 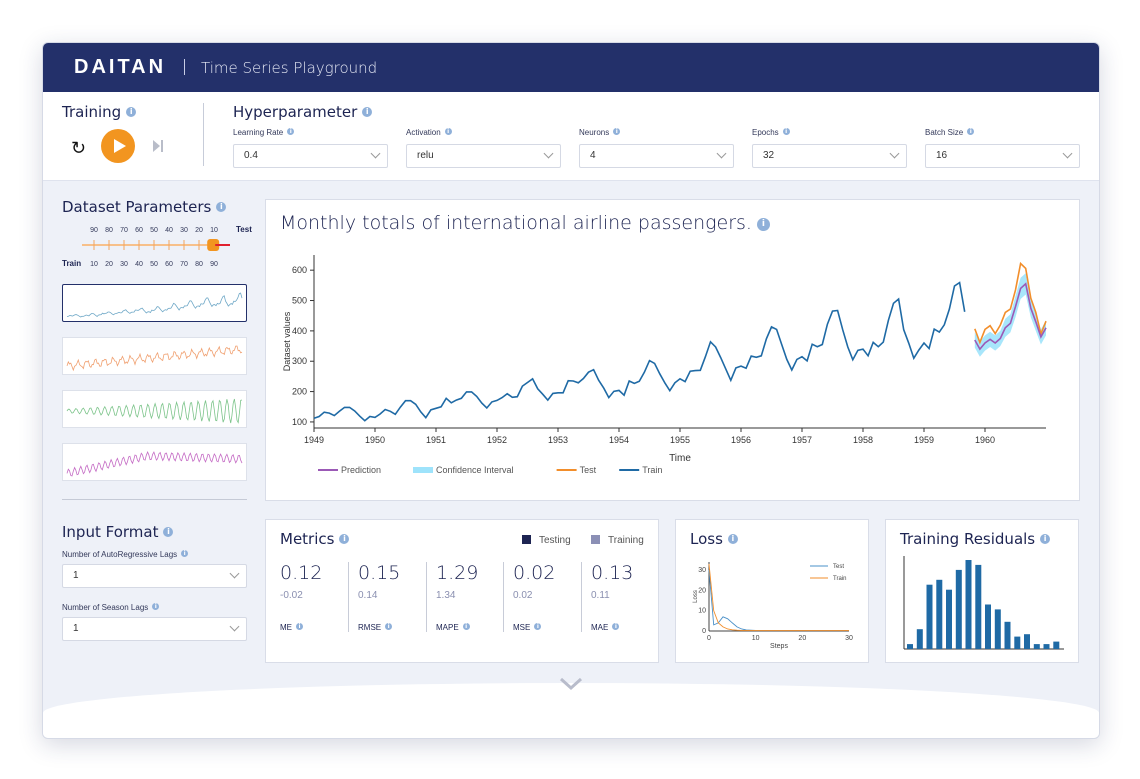 What do you see at coordinates (571, 67) in the screenshot?
I see `top-bar: DAITAN Time Series Playground` at bounding box center [571, 67].